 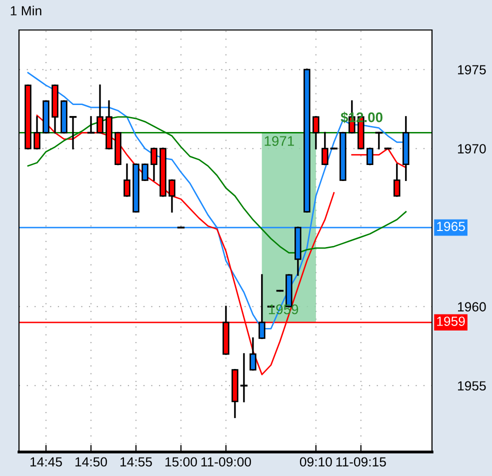 I want to click on x-tick-label: 15:00, so click(x=181, y=462).